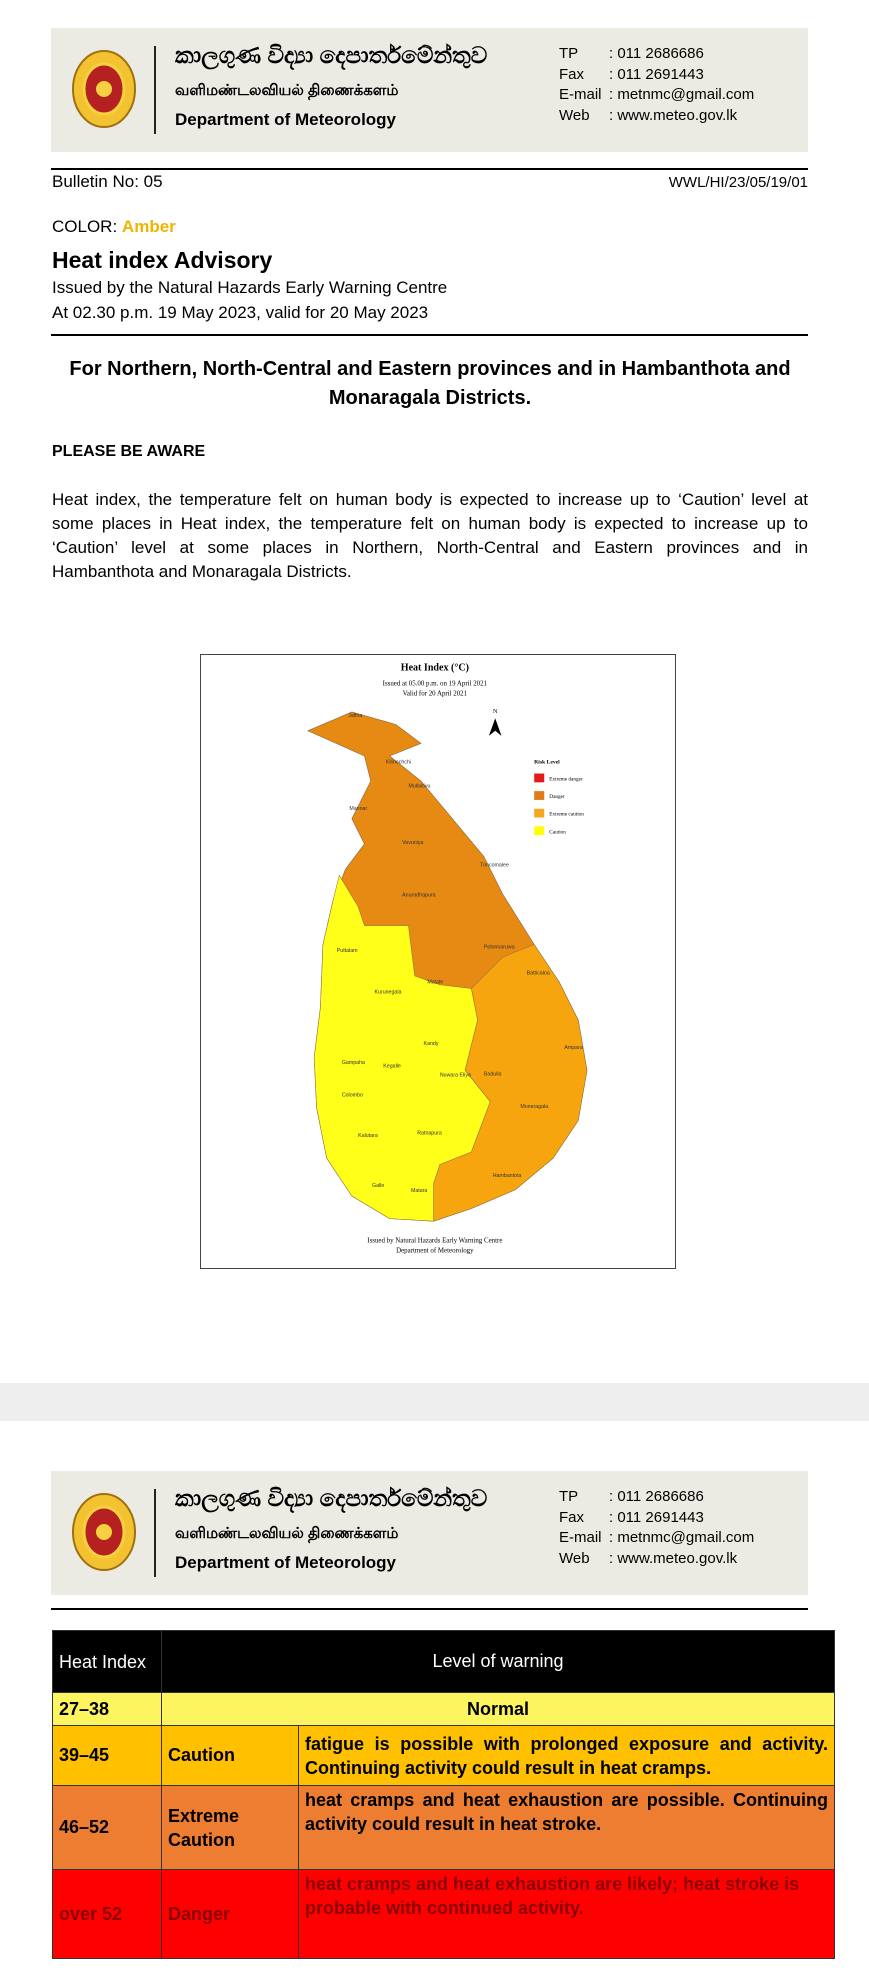  Describe the element at coordinates (85, 226) in the screenshot. I see `color-label: COLOR:` at that location.